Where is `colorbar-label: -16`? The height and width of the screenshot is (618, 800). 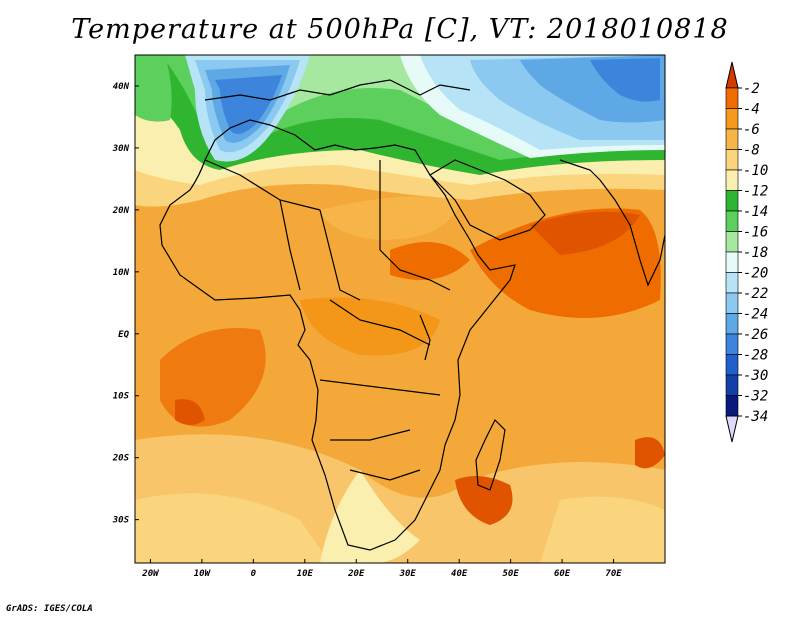
colorbar-label: -16 is located at coordinates (755, 233).